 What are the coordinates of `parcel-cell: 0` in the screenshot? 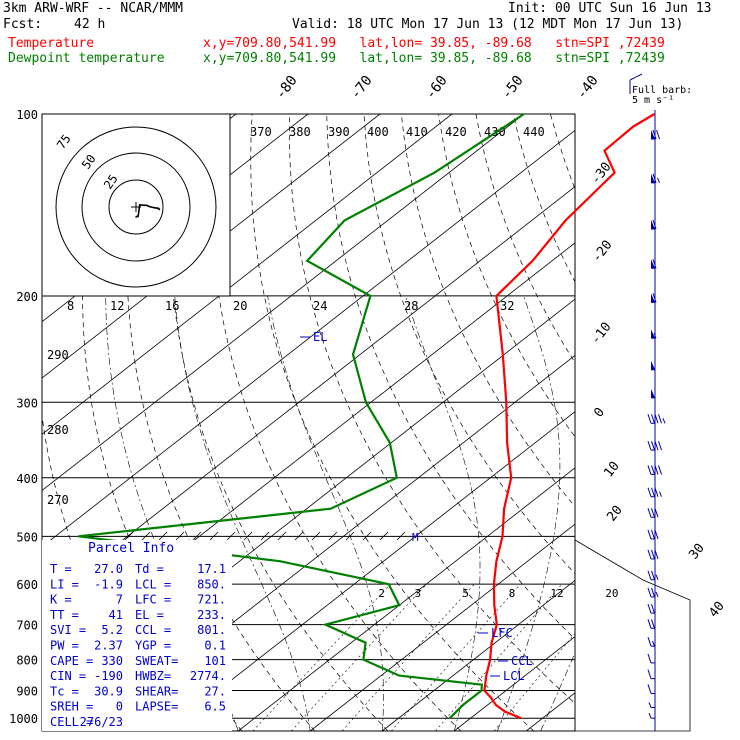 It's located at (119, 707).